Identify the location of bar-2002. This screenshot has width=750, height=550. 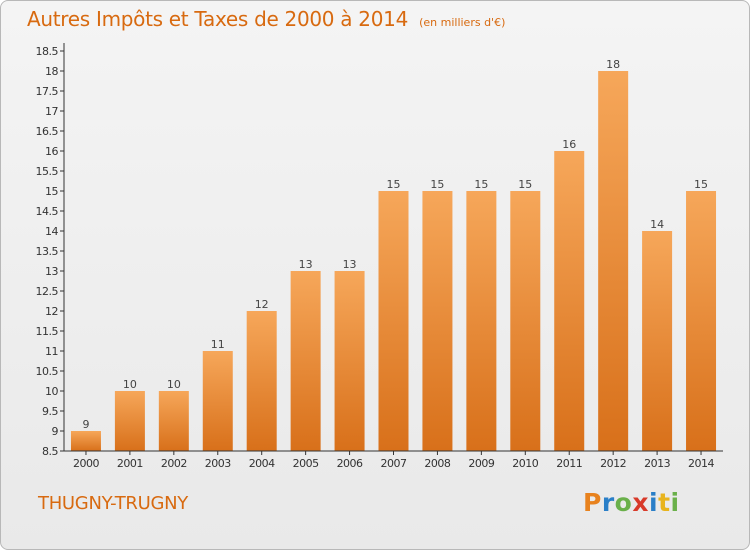
(173, 421).